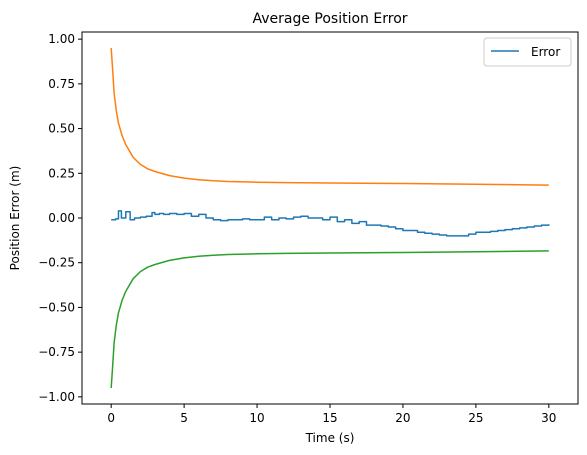 The height and width of the screenshot is (455, 587). What do you see at coordinates (111, 418) in the screenshot?
I see `x-tick-label: 0` at bounding box center [111, 418].